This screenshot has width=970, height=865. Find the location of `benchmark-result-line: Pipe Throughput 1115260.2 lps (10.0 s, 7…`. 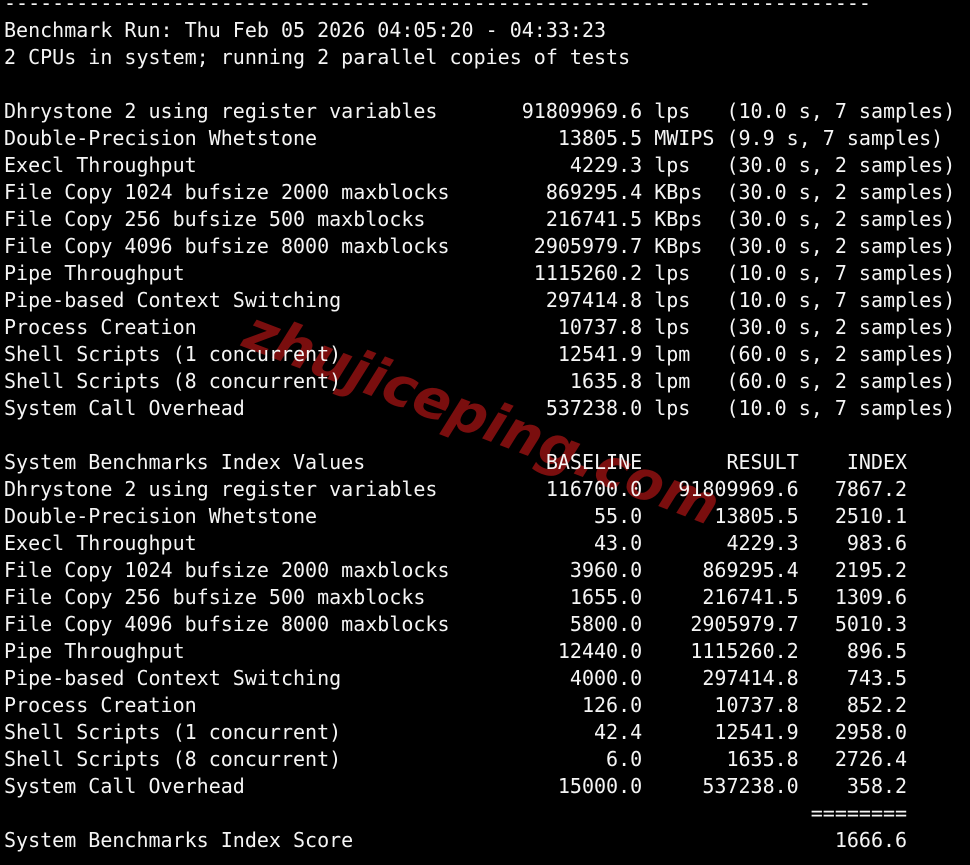

benchmark-result-line: Pipe Throughput 1115260.2 lps (10.0 s, 7… is located at coordinates (480, 273).